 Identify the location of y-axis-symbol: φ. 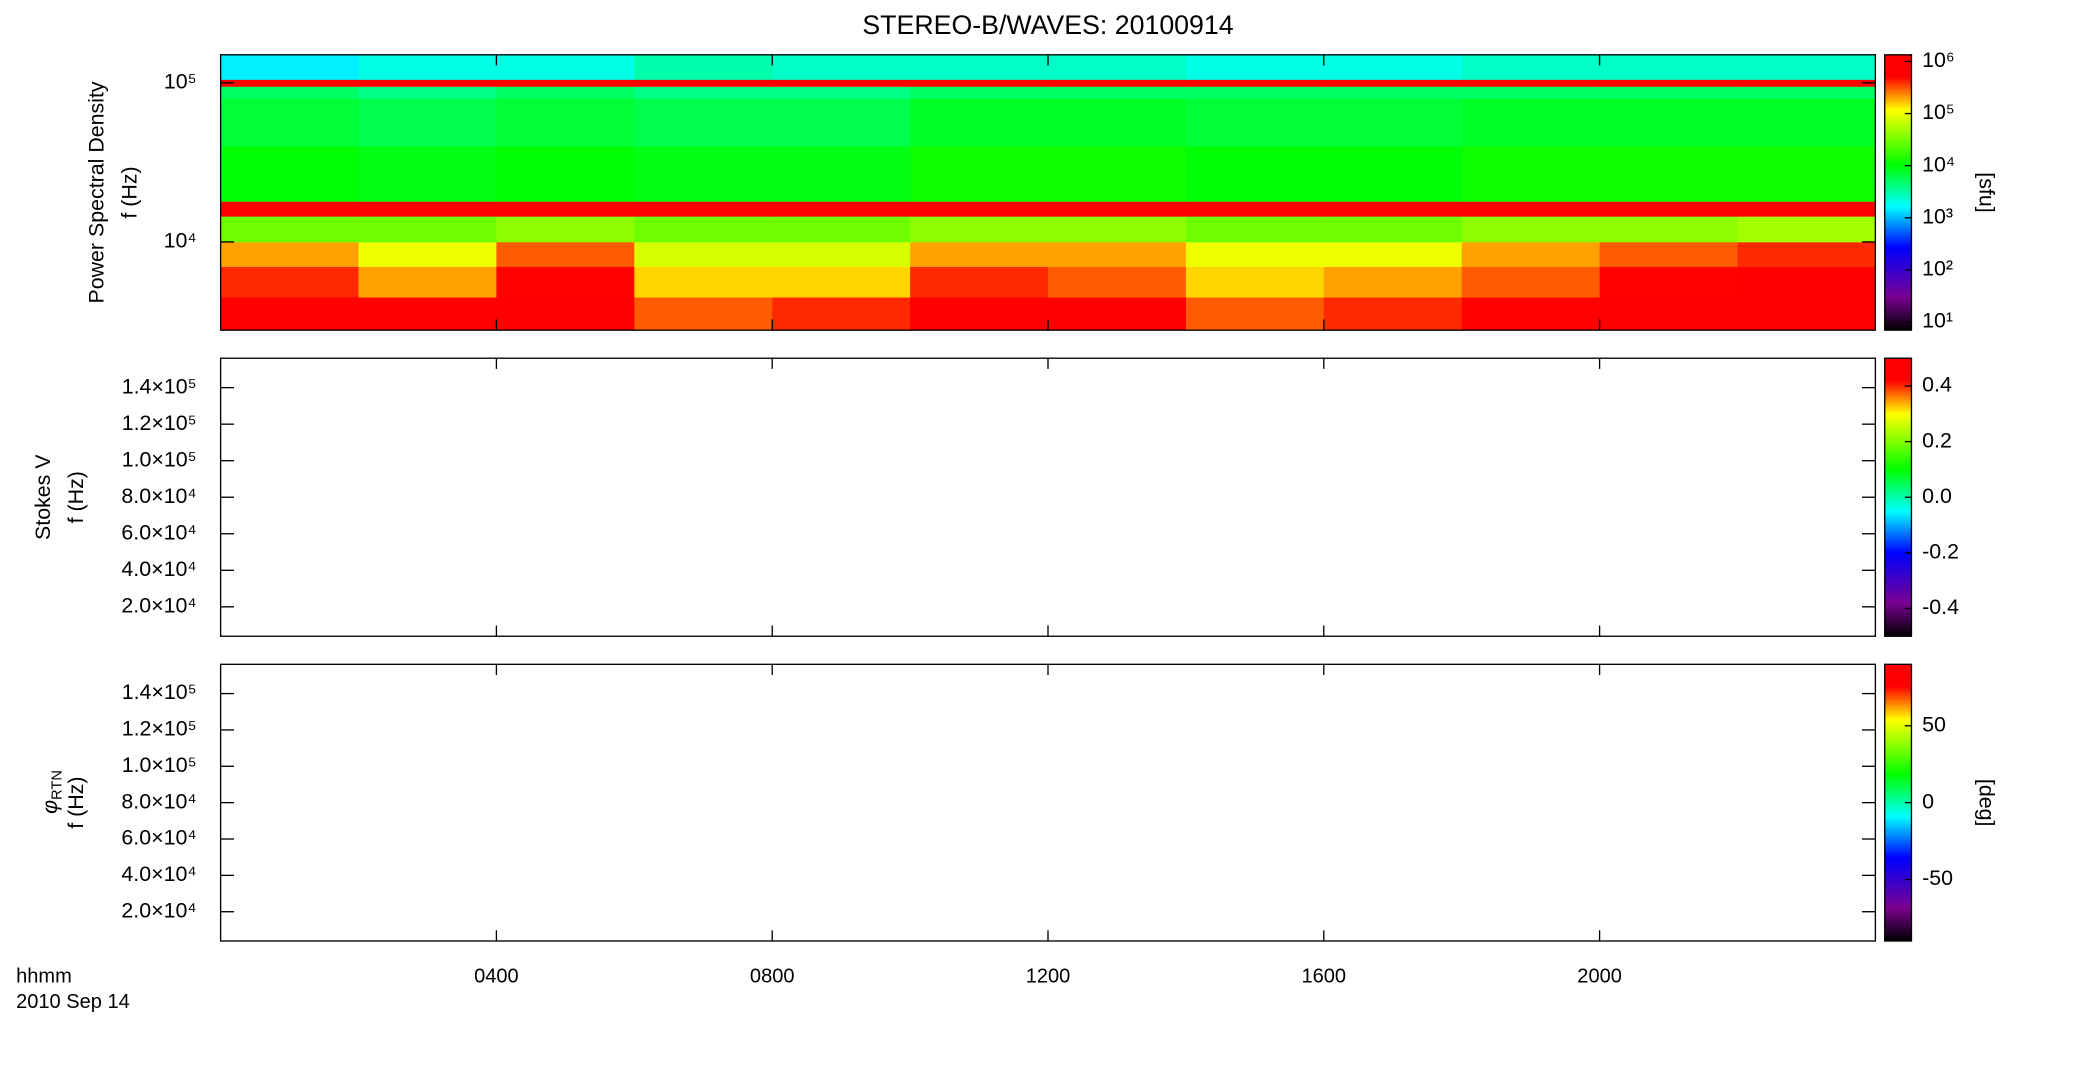
(50, 807).